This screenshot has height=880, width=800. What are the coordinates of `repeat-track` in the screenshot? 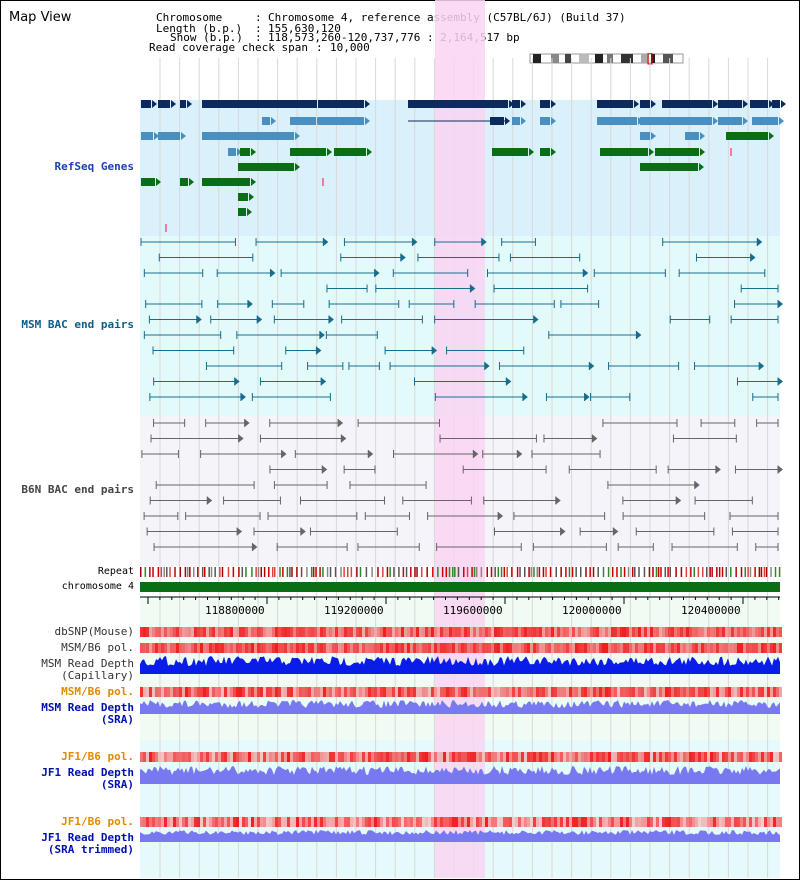 It's located at (460, 572).